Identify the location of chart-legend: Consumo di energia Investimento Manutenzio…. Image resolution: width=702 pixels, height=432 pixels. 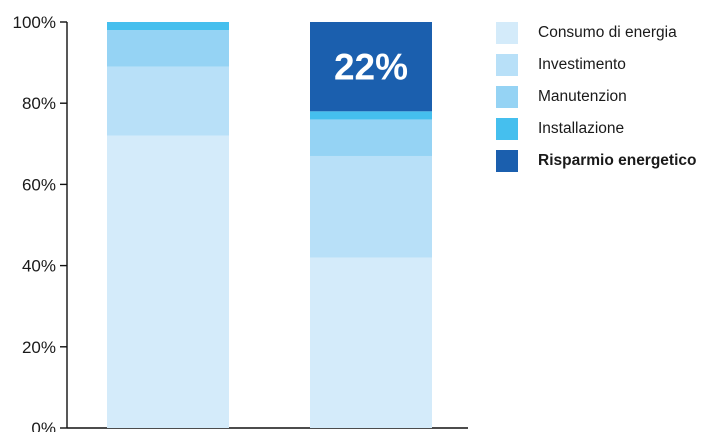
(599, 102).